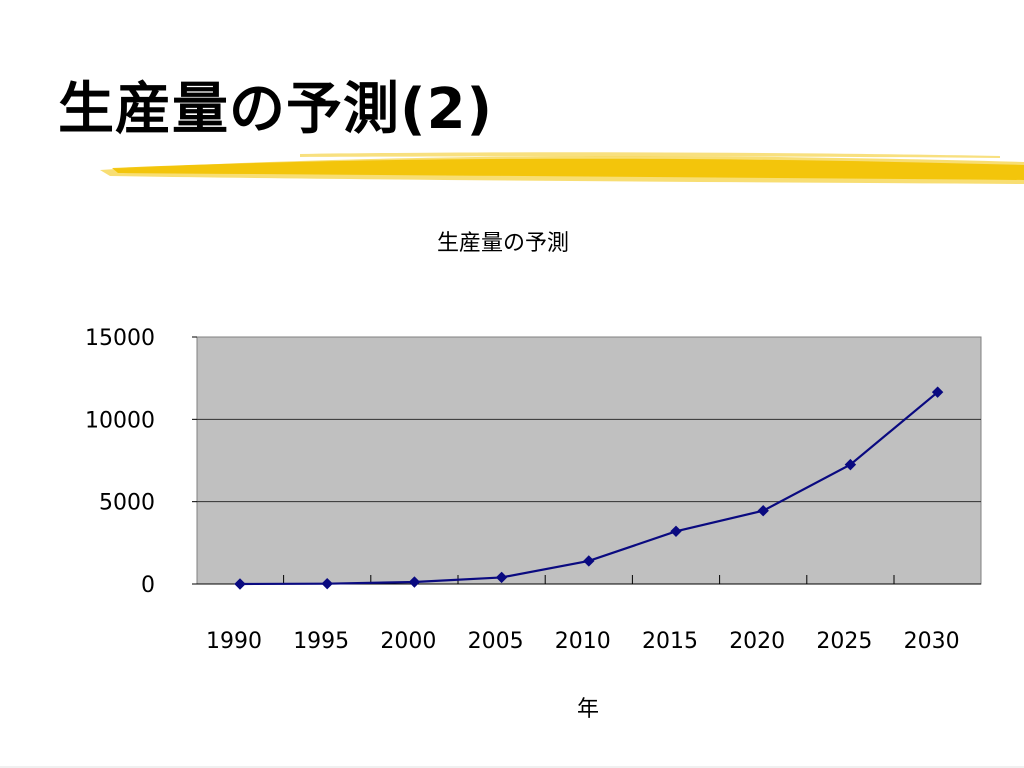 This screenshot has width=1024, height=768. Describe the element at coordinates (512, 767) in the screenshot. I see `slide-footer-strip` at that location.